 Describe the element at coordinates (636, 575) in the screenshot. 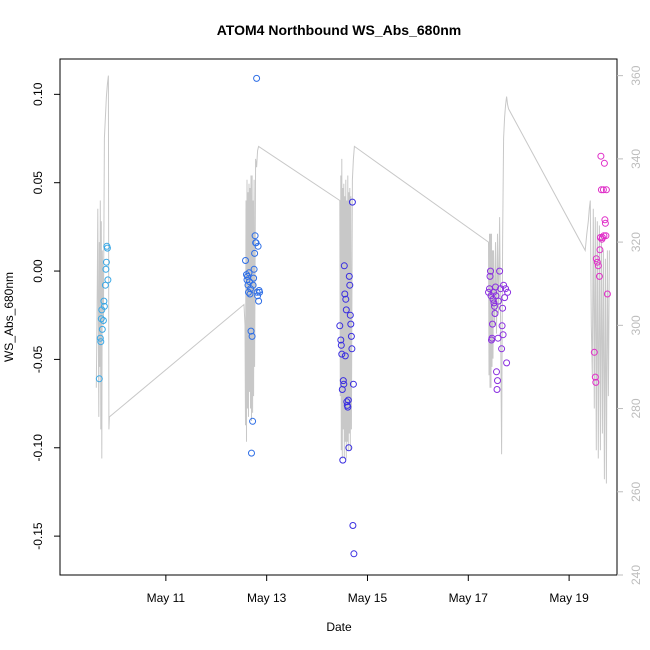

I see `y2-tick-label: 240` at that location.